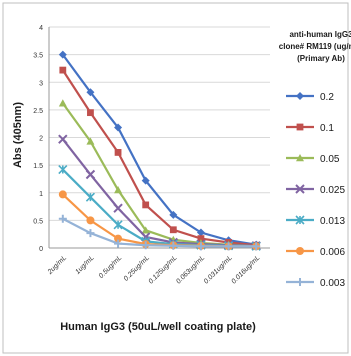 This screenshot has width=351, height=356. Describe the element at coordinates (38, 56) in the screenshot. I see `y-tick-label: 3.5` at that location.